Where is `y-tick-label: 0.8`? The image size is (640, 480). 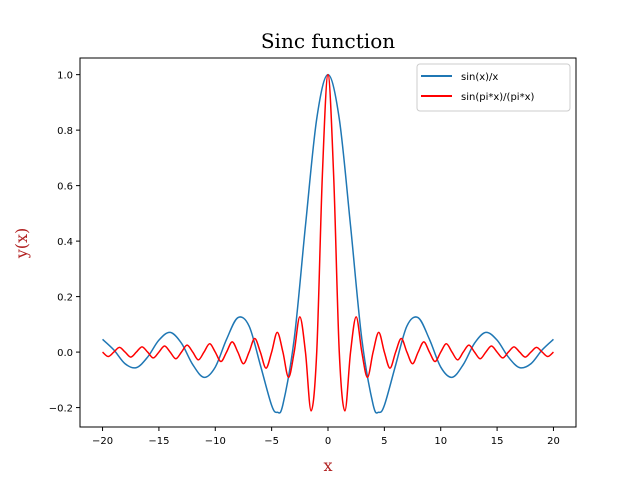
y-tick-label: 0.8 is located at coordinates (65, 131).